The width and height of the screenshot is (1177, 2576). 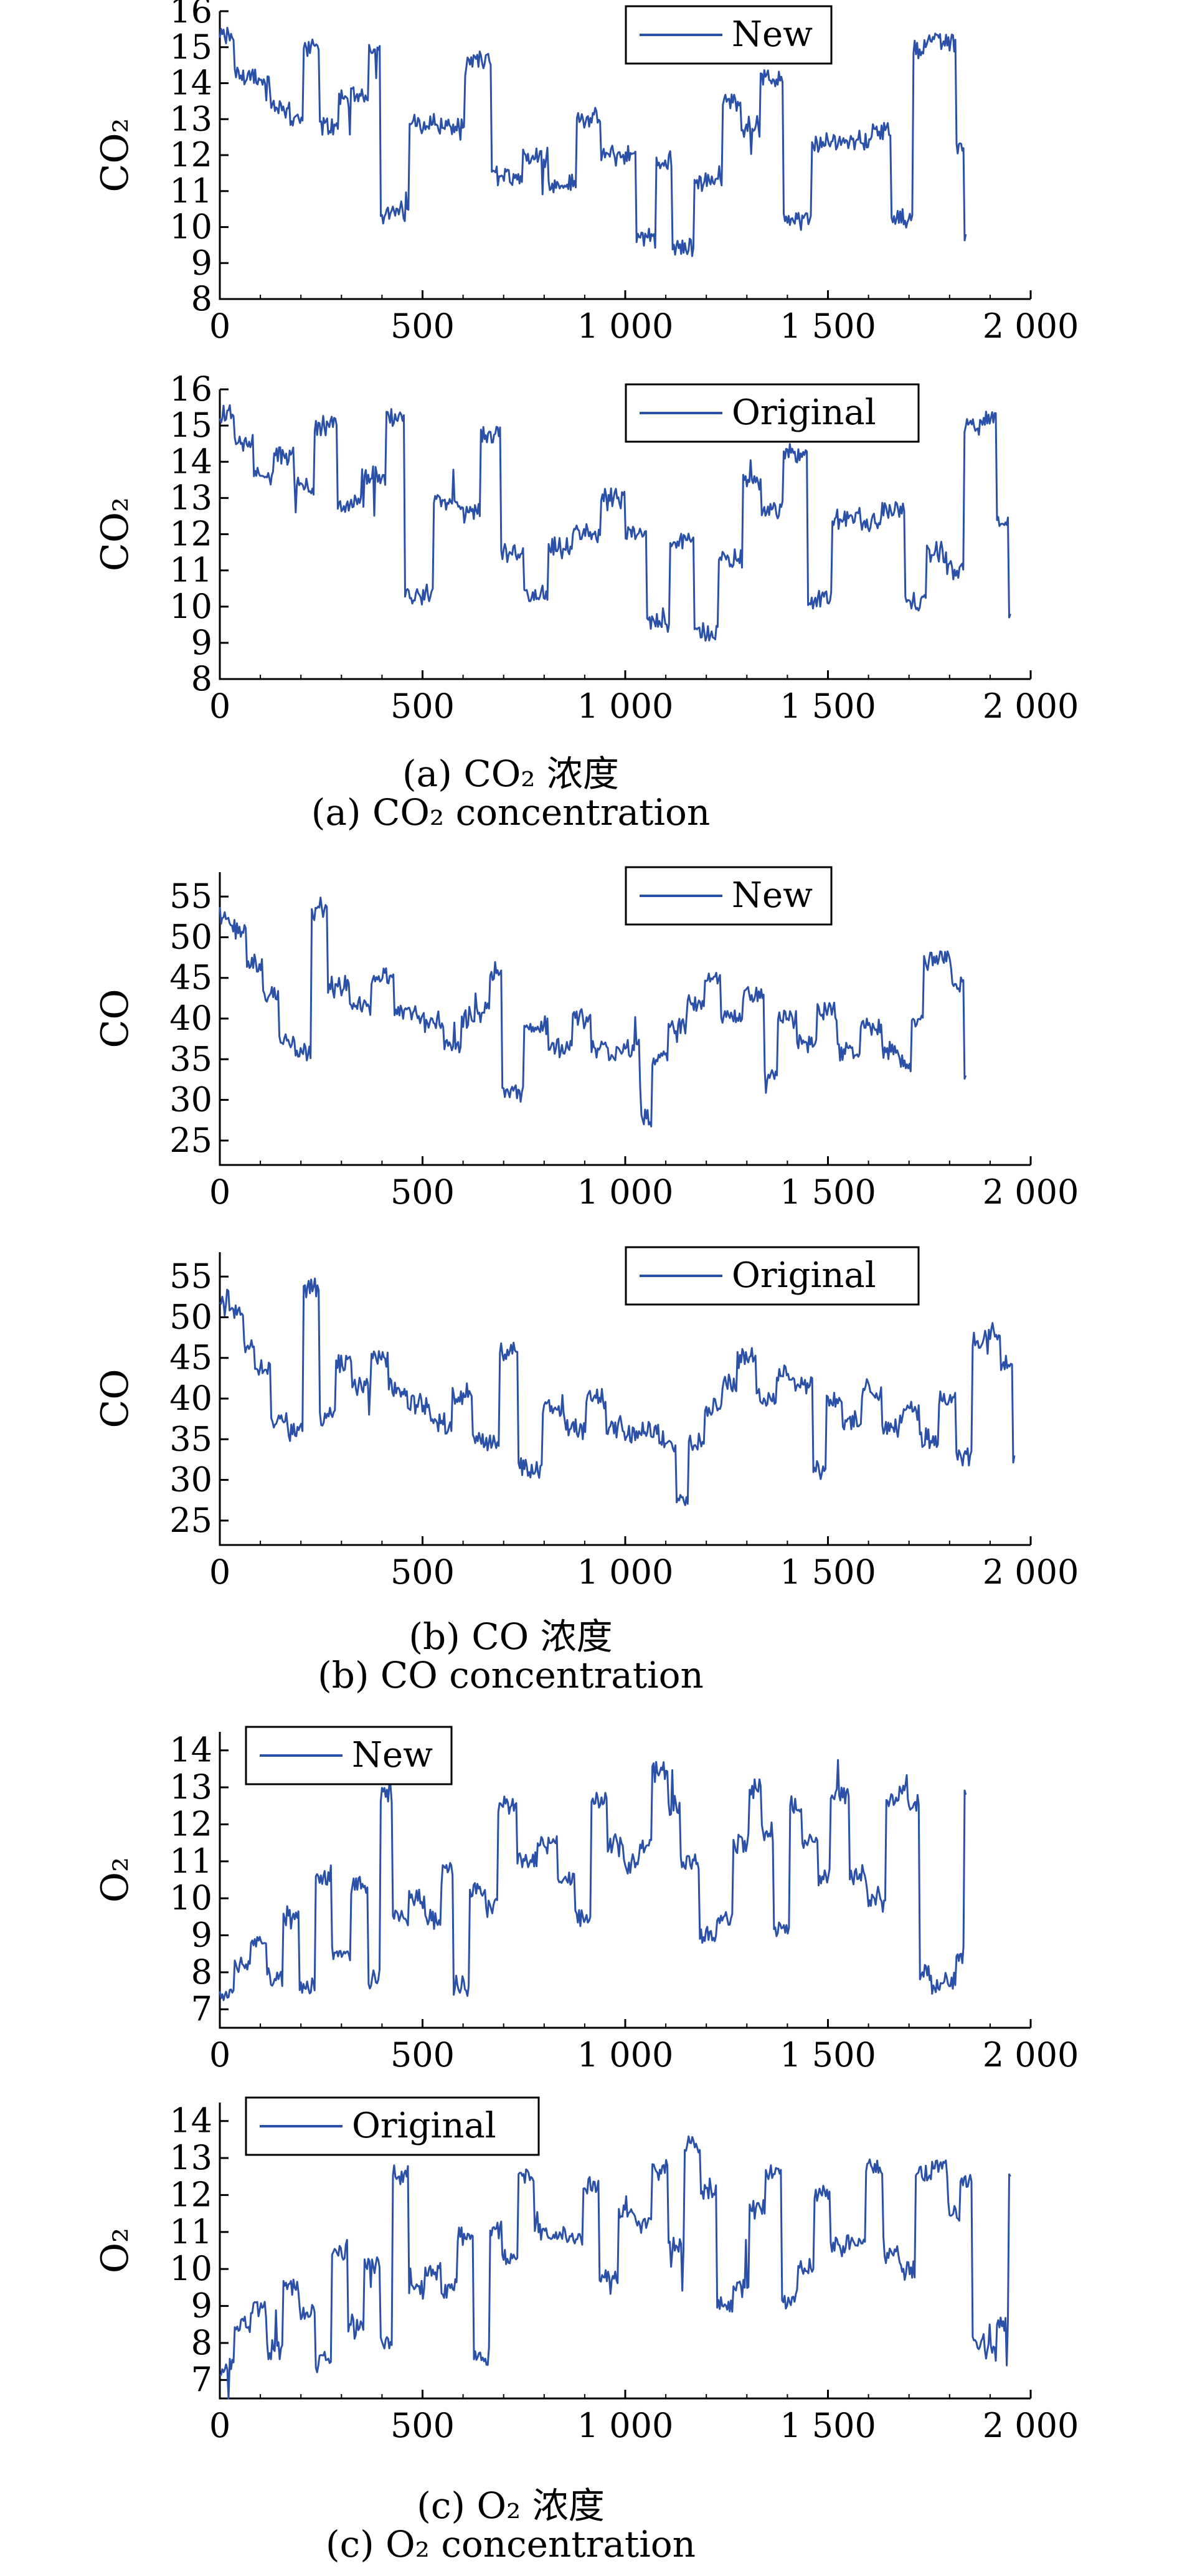 I want to click on co2-new-series-line, so click(x=593, y=142).